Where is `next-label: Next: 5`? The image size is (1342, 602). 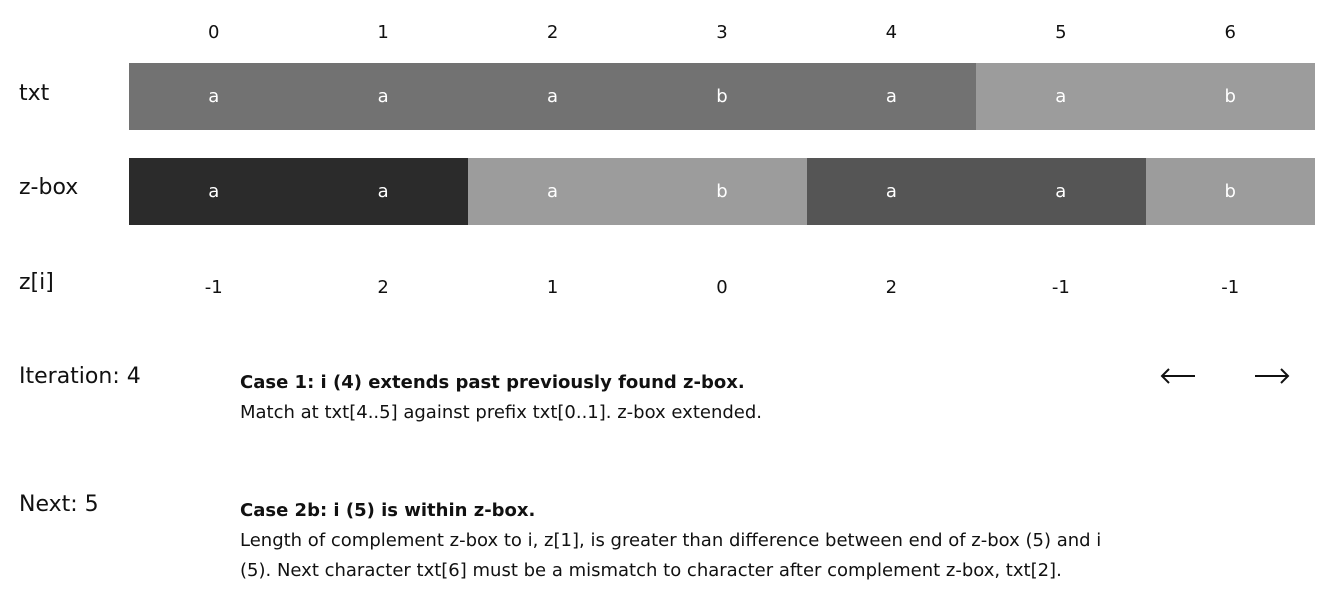 next-label: Next: 5 is located at coordinates (59, 504).